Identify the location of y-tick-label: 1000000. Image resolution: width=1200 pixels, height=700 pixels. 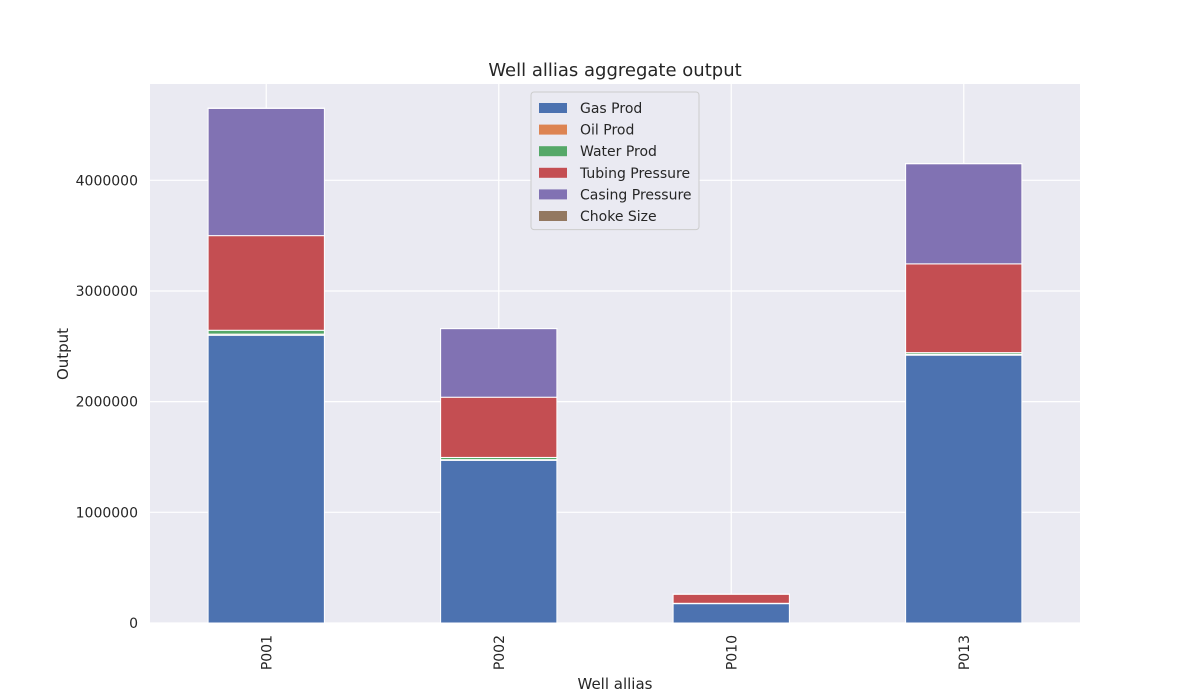
(107, 513).